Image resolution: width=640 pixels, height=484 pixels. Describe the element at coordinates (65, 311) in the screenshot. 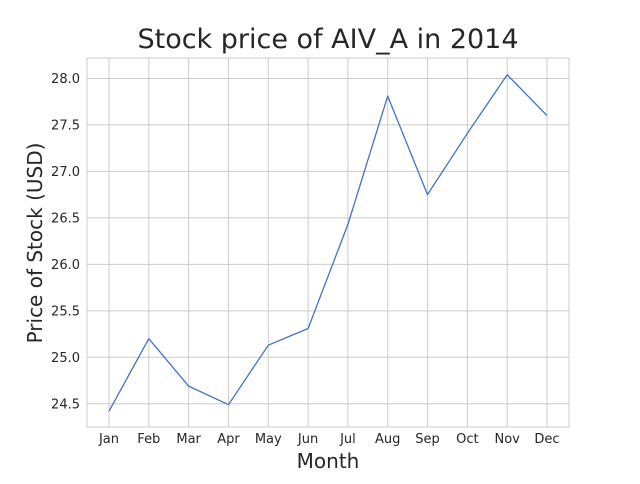

I see `y-tick-label: 25.5` at that location.